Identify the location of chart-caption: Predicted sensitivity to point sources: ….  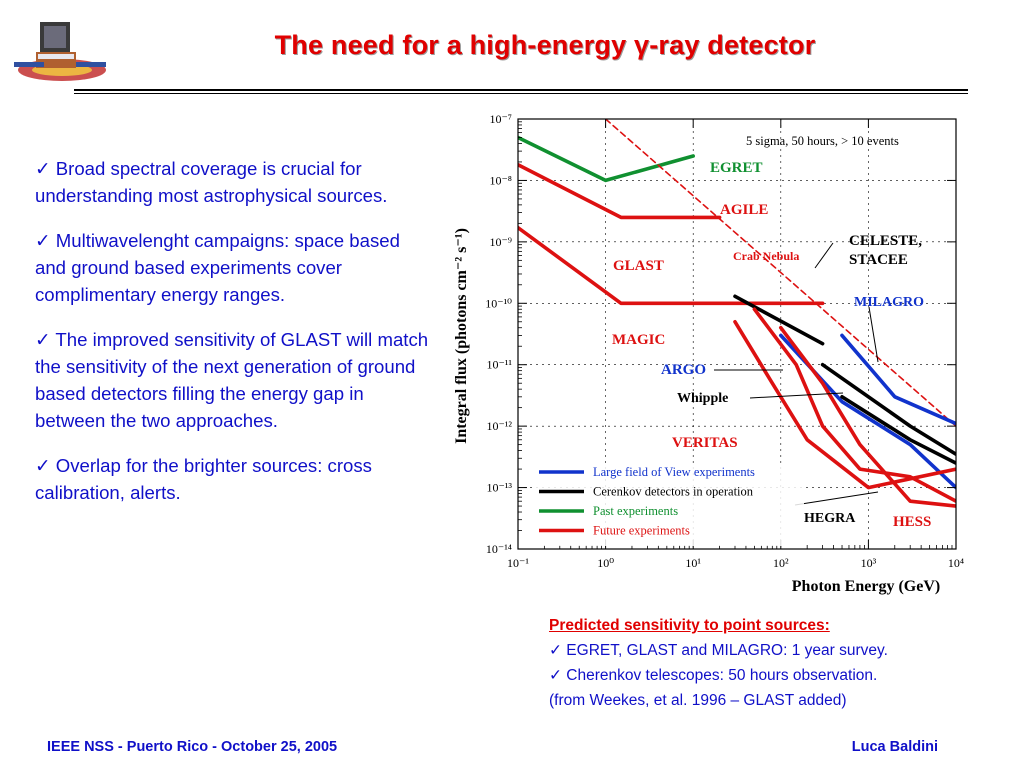
(774, 663).